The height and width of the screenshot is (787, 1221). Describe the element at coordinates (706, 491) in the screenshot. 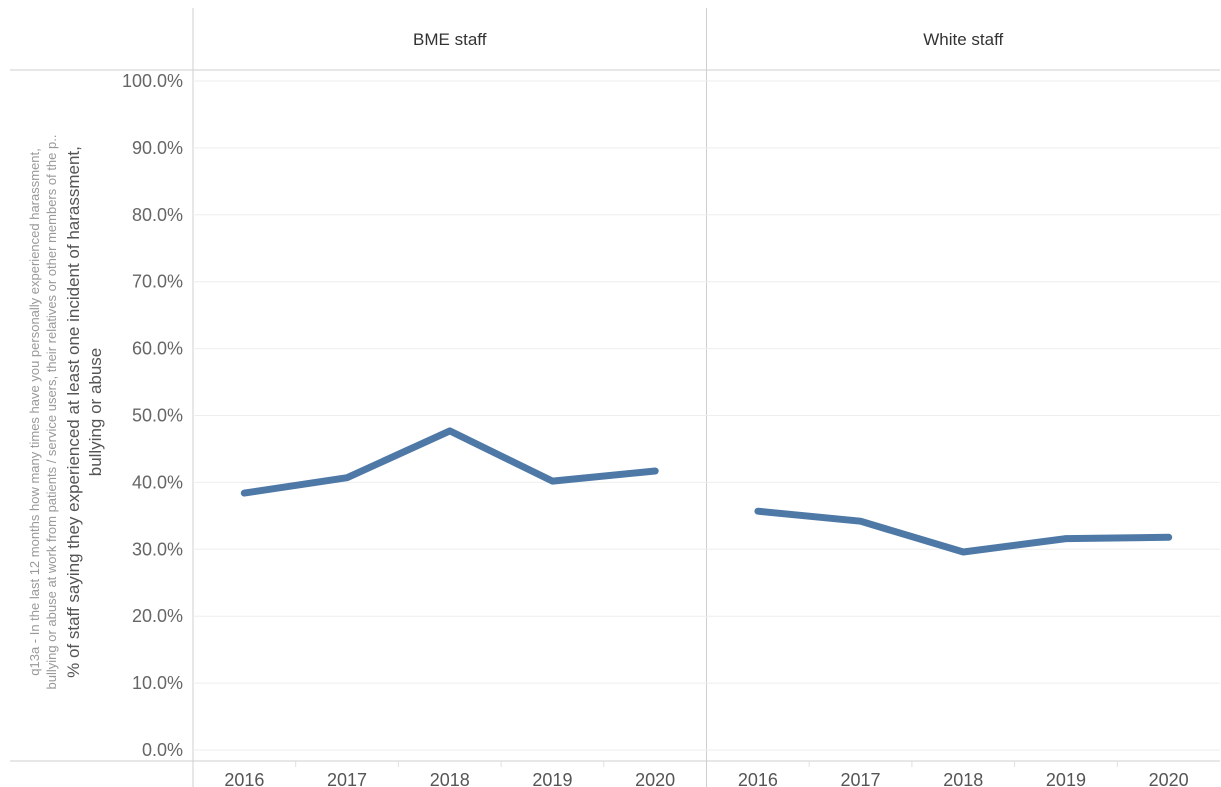

I see `series-lines` at that location.